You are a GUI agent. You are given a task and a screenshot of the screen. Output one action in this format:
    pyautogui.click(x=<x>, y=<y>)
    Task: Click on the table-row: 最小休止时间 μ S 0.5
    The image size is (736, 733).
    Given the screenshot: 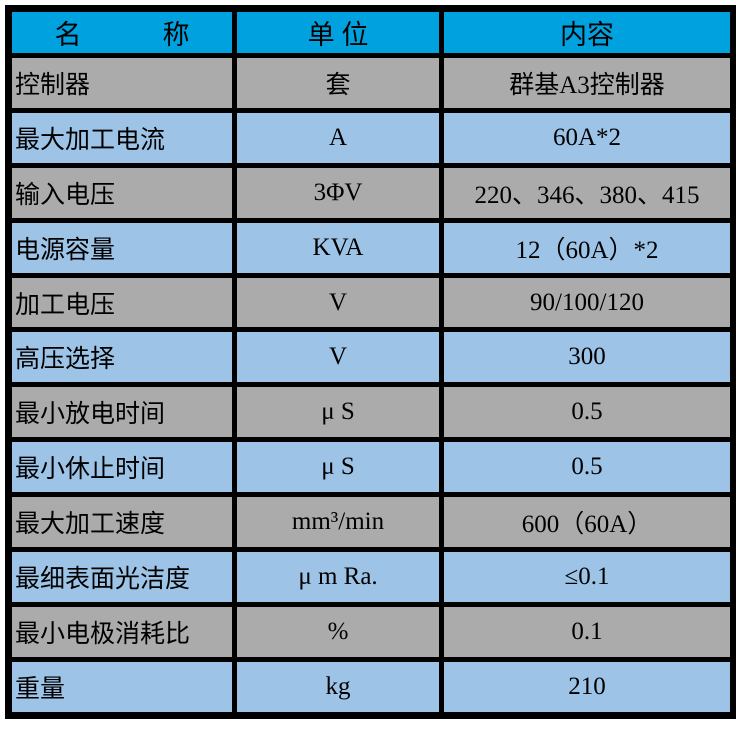 What is the action you would take?
    pyautogui.click(x=371, y=467)
    